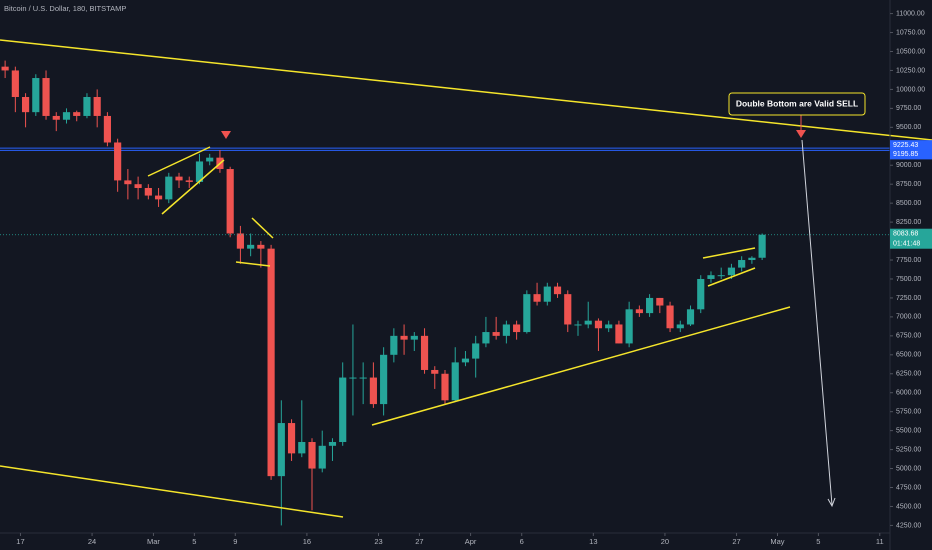  Describe the element at coordinates (908, 165) in the screenshot. I see `y-tick-label: 9000.00` at that location.